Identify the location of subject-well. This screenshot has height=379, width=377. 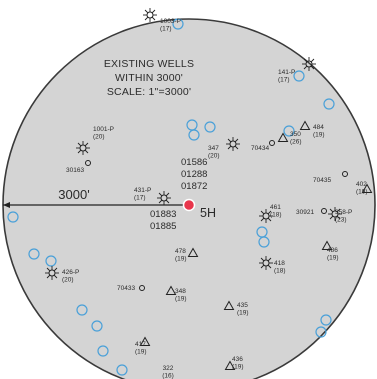
(189, 205).